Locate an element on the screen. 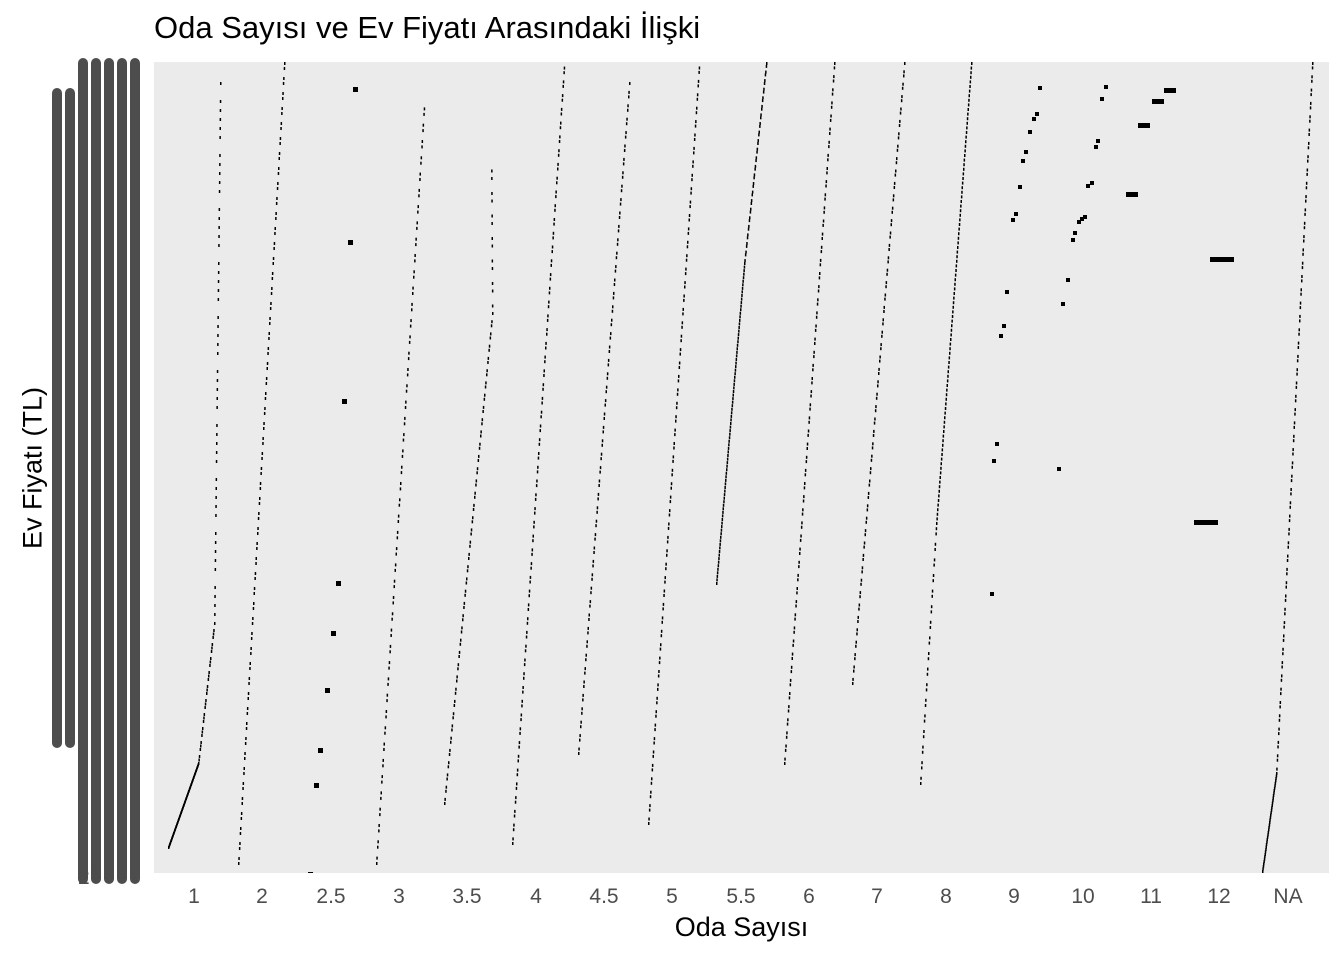 The width and height of the screenshot is (1344, 960). y-tick-labels-svg: 2 is located at coordinates (96, 473).